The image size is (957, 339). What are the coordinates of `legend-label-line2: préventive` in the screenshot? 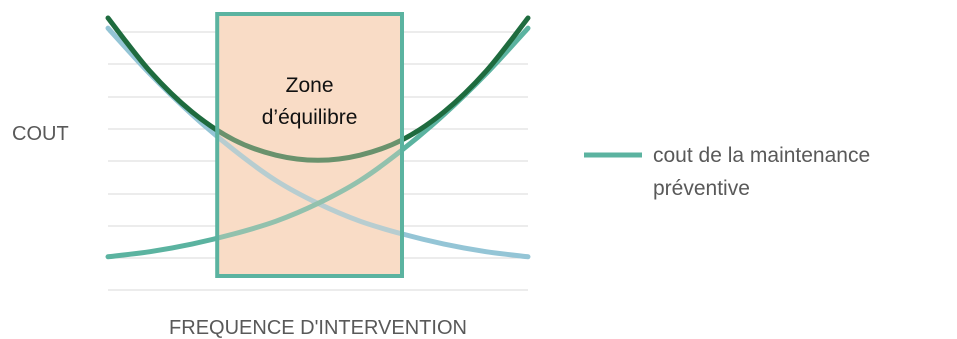 It's located at (701, 188).